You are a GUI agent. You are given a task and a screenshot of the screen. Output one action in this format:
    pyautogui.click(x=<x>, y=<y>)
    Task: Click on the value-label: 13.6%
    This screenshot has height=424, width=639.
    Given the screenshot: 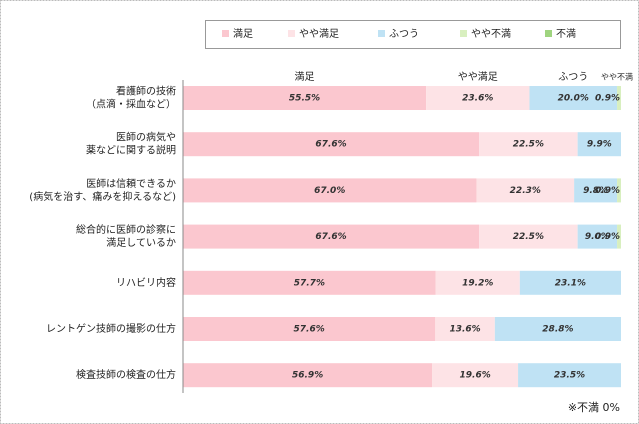 What is the action you would take?
    pyautogui.click(x=464, y=330)
    